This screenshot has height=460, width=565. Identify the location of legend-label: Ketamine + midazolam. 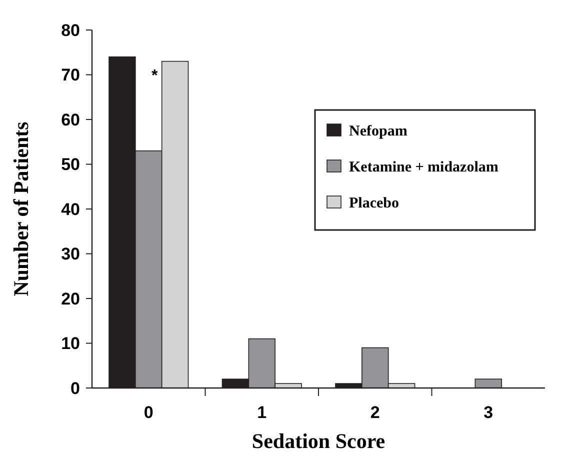
(424, 167).